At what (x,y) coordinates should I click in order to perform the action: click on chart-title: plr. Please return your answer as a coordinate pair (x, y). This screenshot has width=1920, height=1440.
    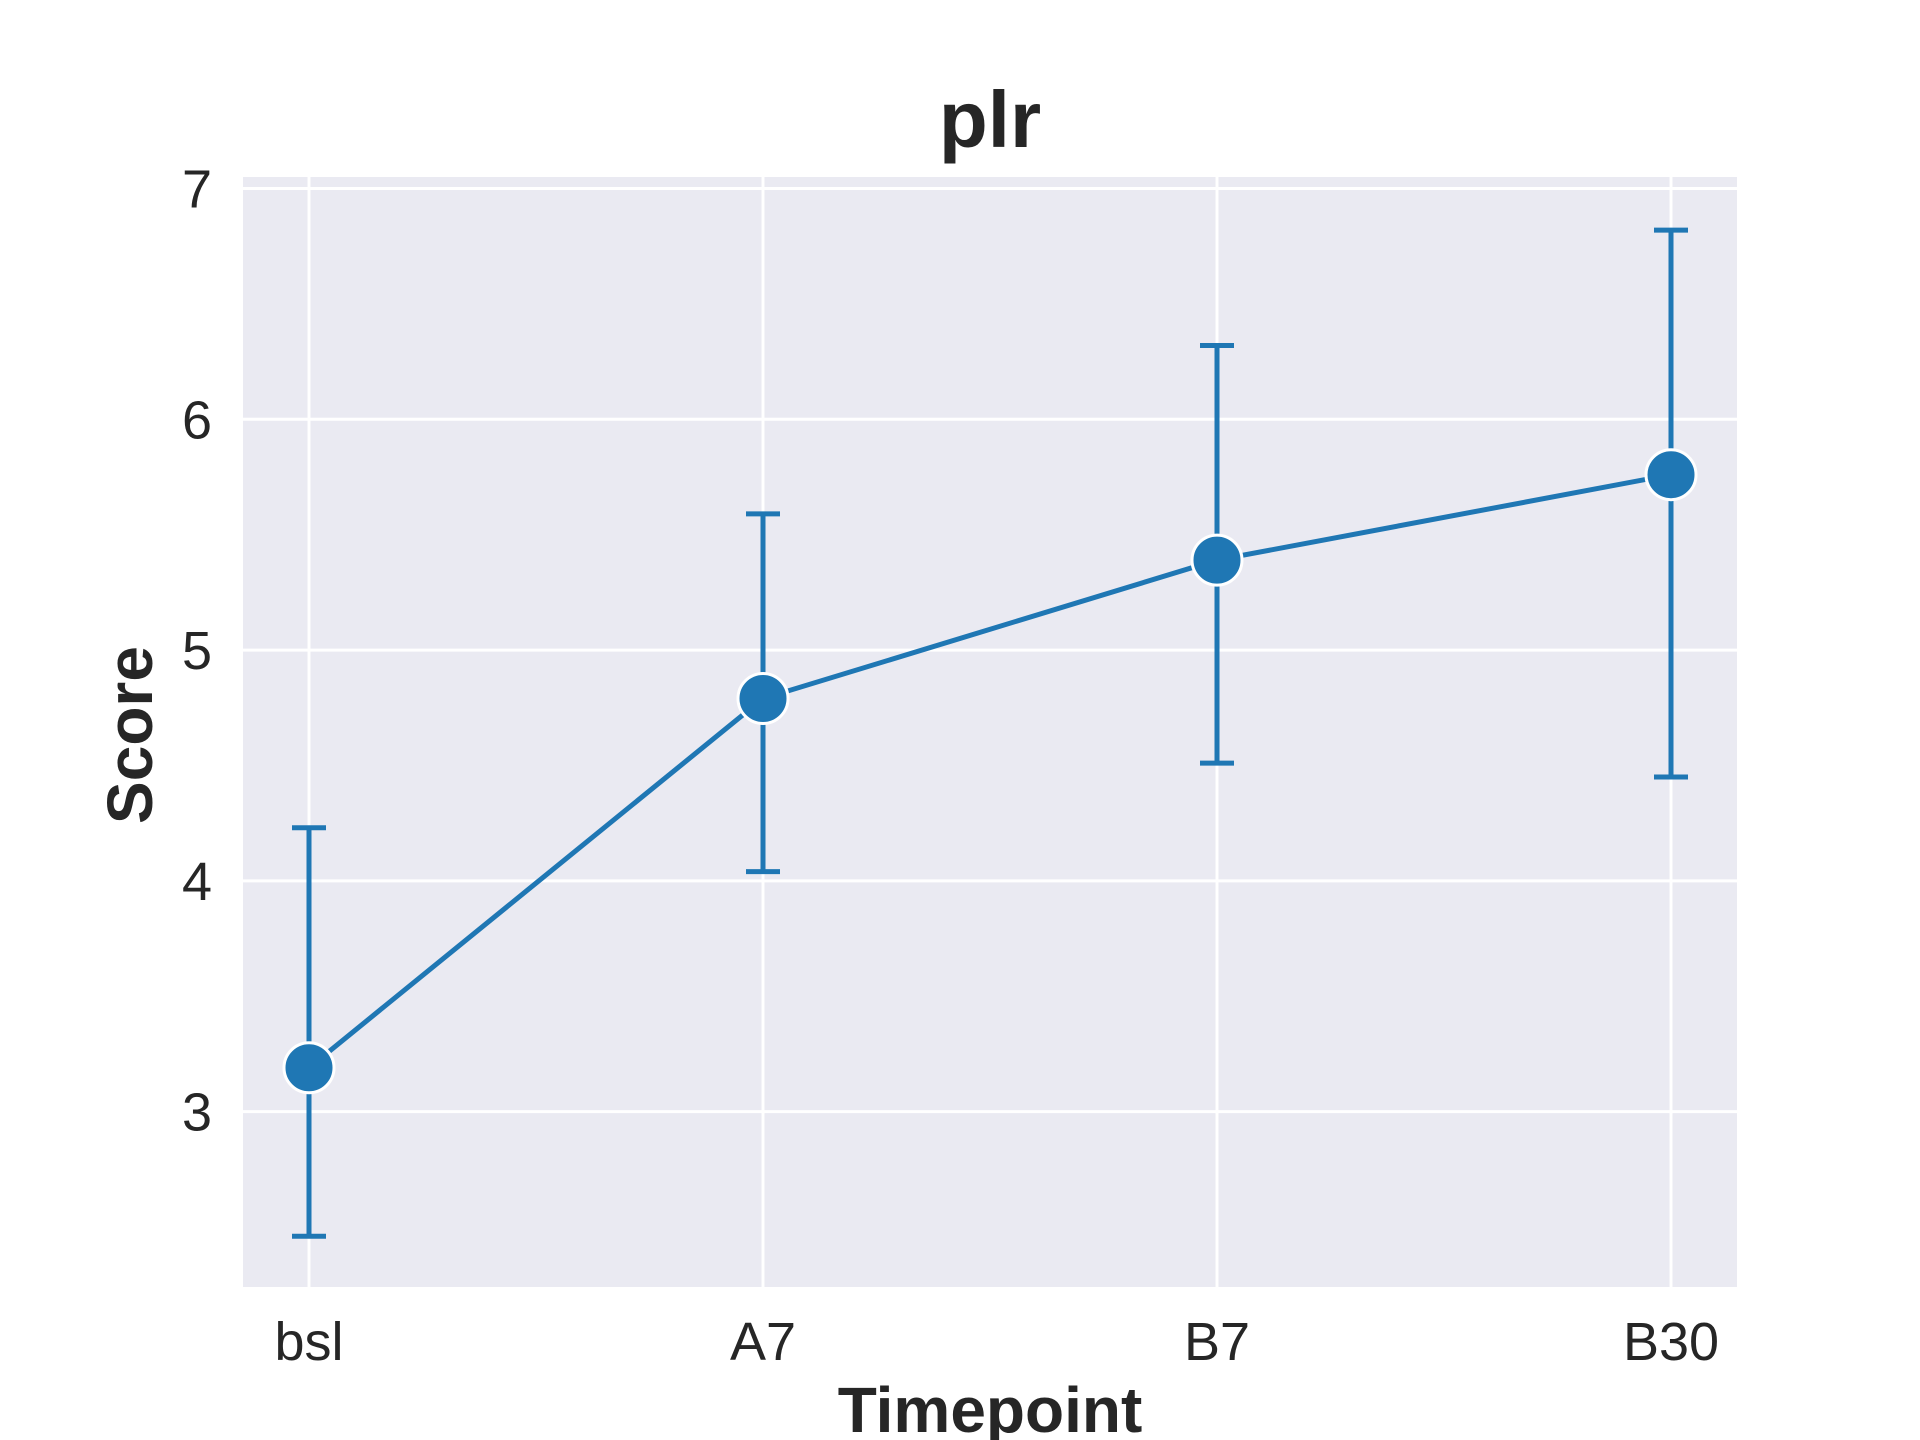
    Looking at the image, I should click on (990, 119).